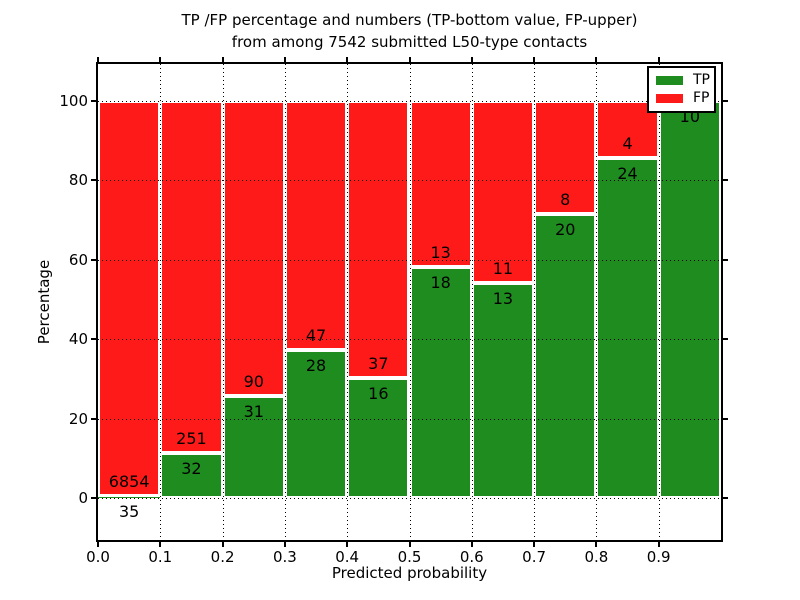 This screenshot has width=800, height=600. I want to click on y-tick-label: 80, so click(78, 180).